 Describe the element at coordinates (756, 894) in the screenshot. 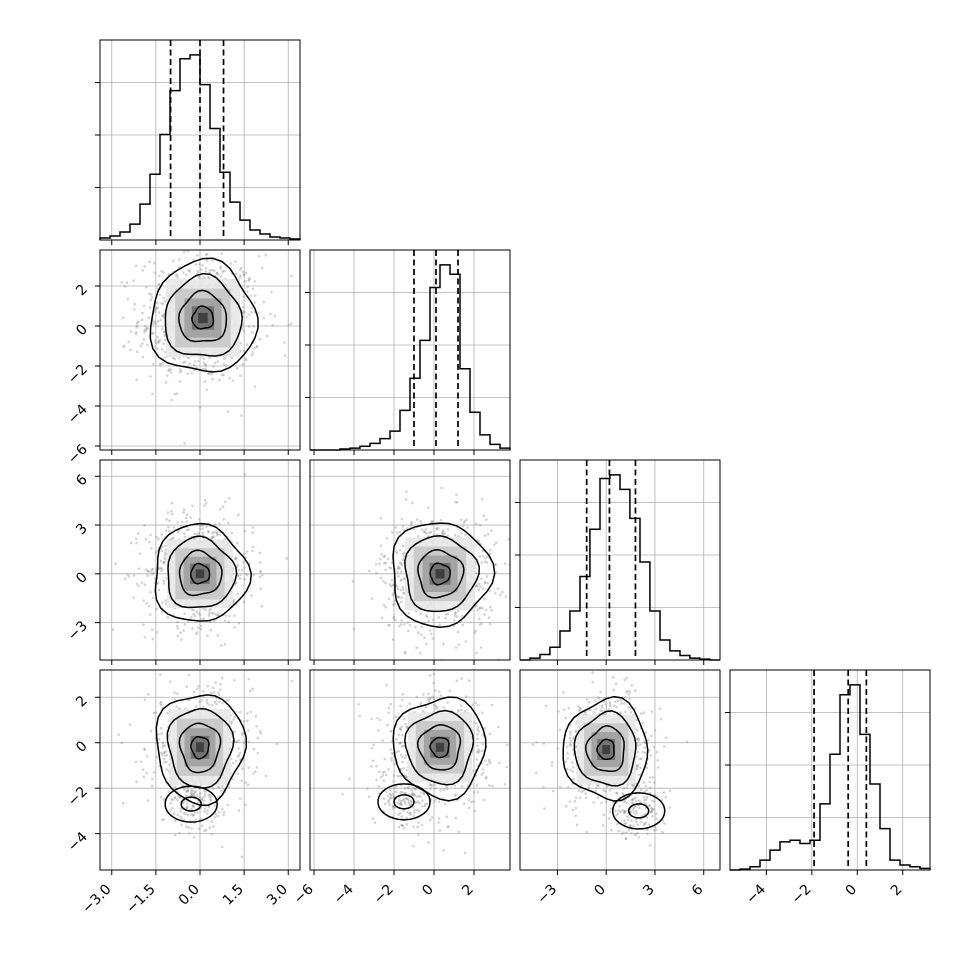

I see `x-tick-label-3-0: −4` at that location.